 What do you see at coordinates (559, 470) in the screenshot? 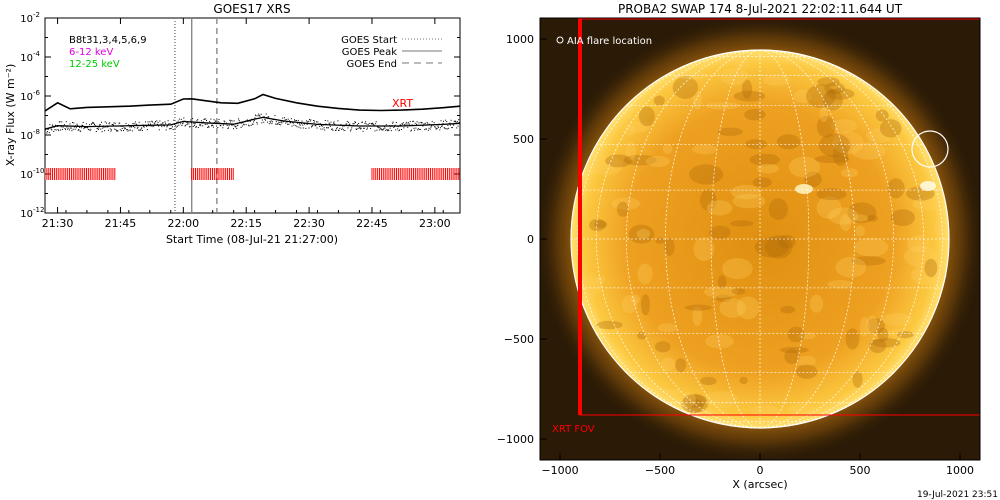
I see `swap-x-tick-label: −1000` at bounding box center [559, 470].